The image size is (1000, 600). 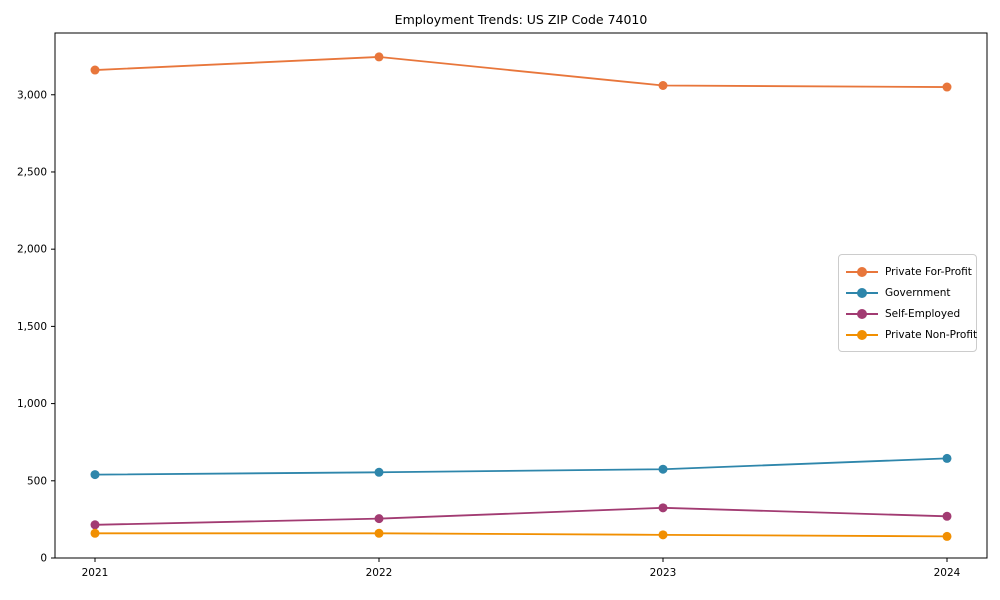 I want to click on y-tick-label: 2,500, so click(x=32, y=172).